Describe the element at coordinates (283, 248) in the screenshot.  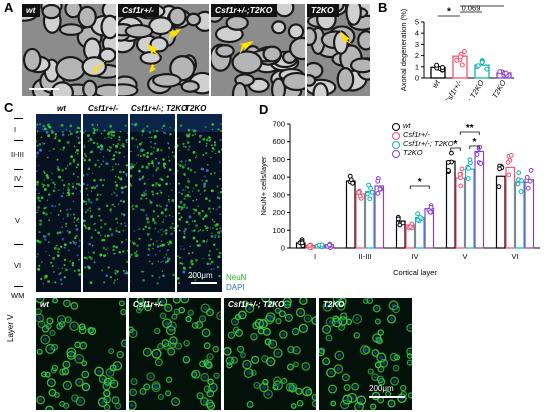
I see `y-tick-label: 0` at that location.